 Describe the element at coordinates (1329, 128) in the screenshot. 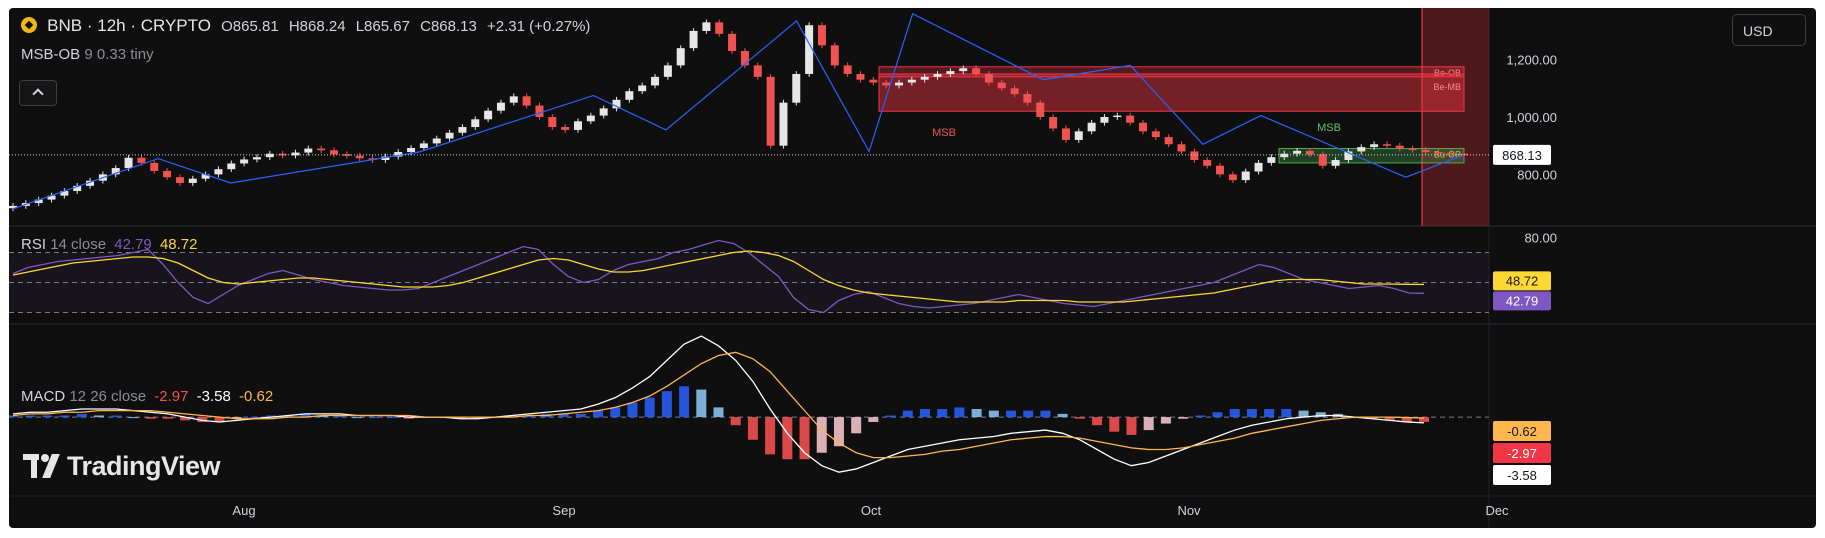

I see `msb-annotation-bullish: MSB` at that location.